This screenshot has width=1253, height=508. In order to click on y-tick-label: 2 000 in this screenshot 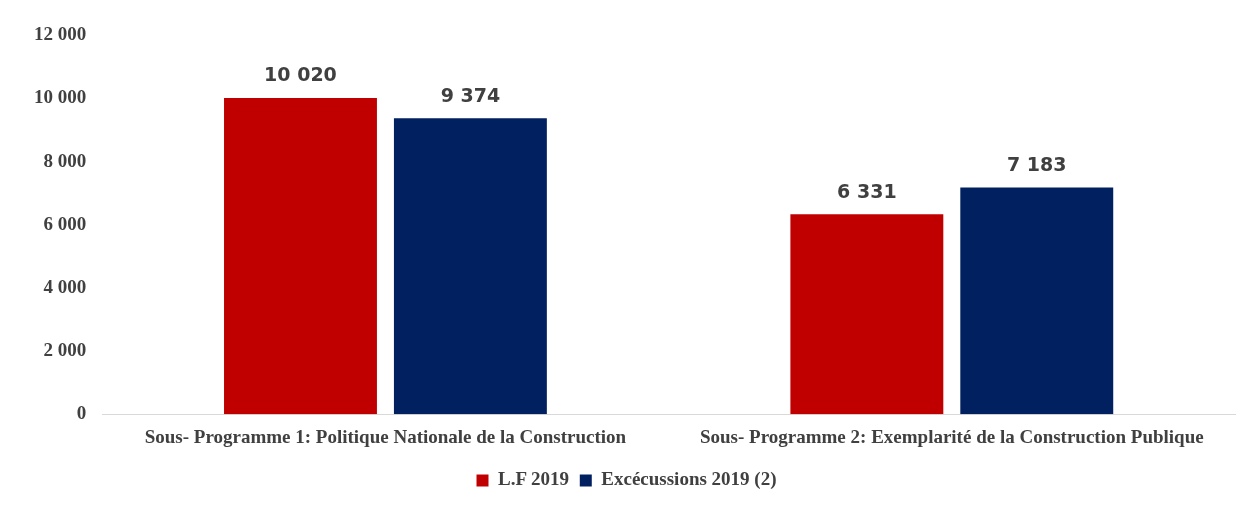, I will do `click(65, 349)`.